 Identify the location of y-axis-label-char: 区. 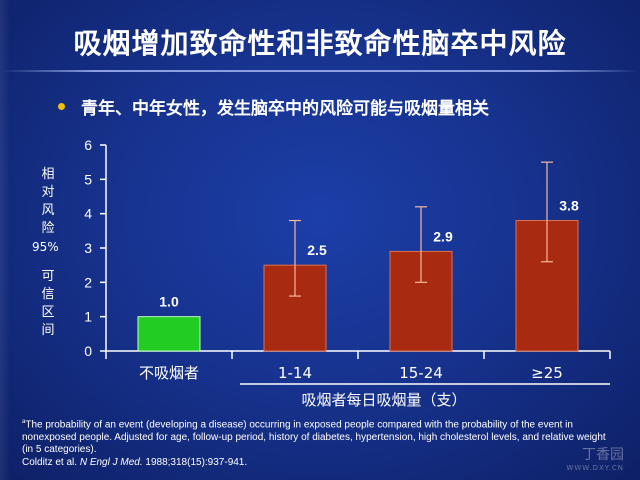
(48, 312).